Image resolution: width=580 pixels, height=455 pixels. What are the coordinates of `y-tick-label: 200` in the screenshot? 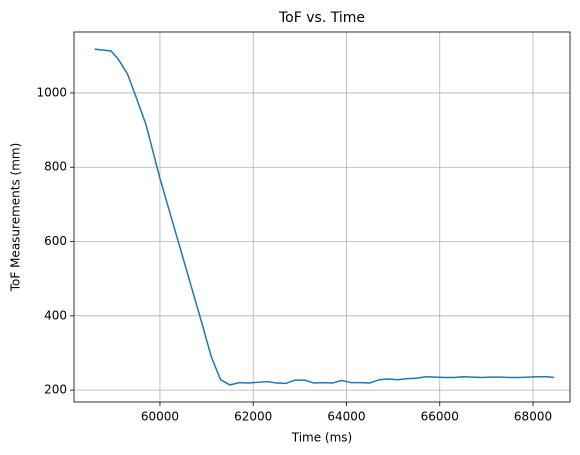 It's located at (55, 390).